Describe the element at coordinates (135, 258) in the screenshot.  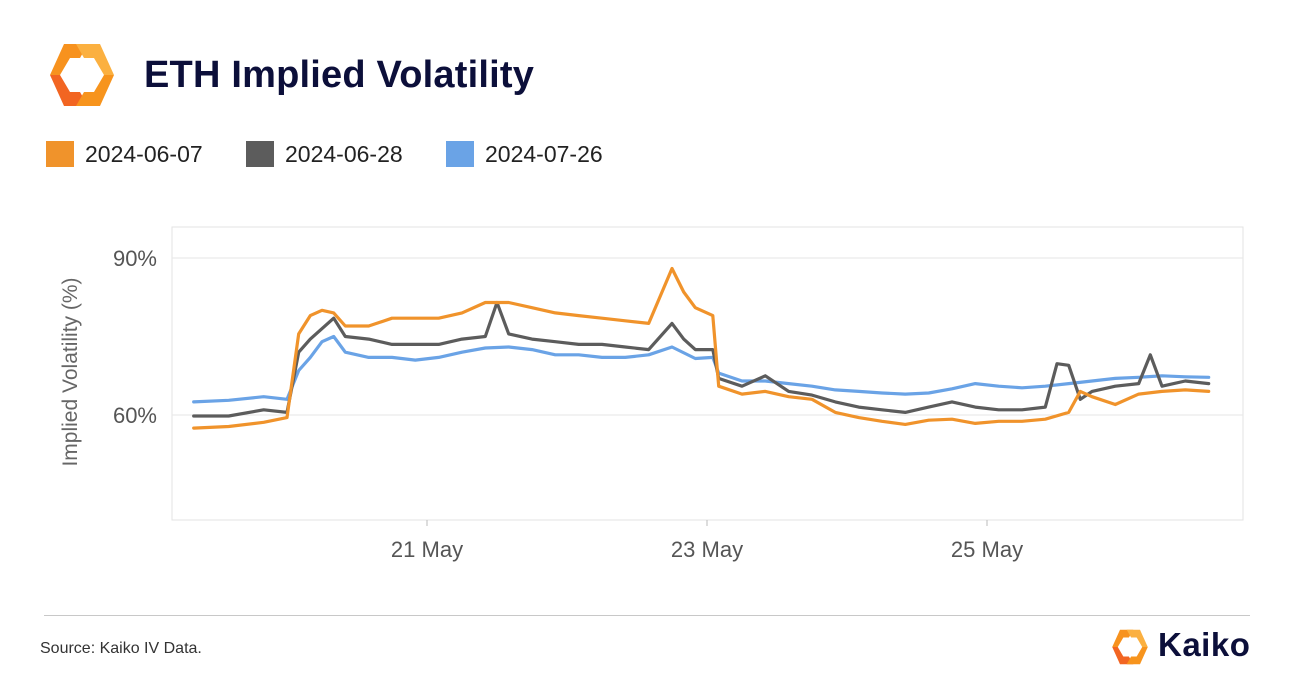
I see `y-tick-label: 90%` at that location.